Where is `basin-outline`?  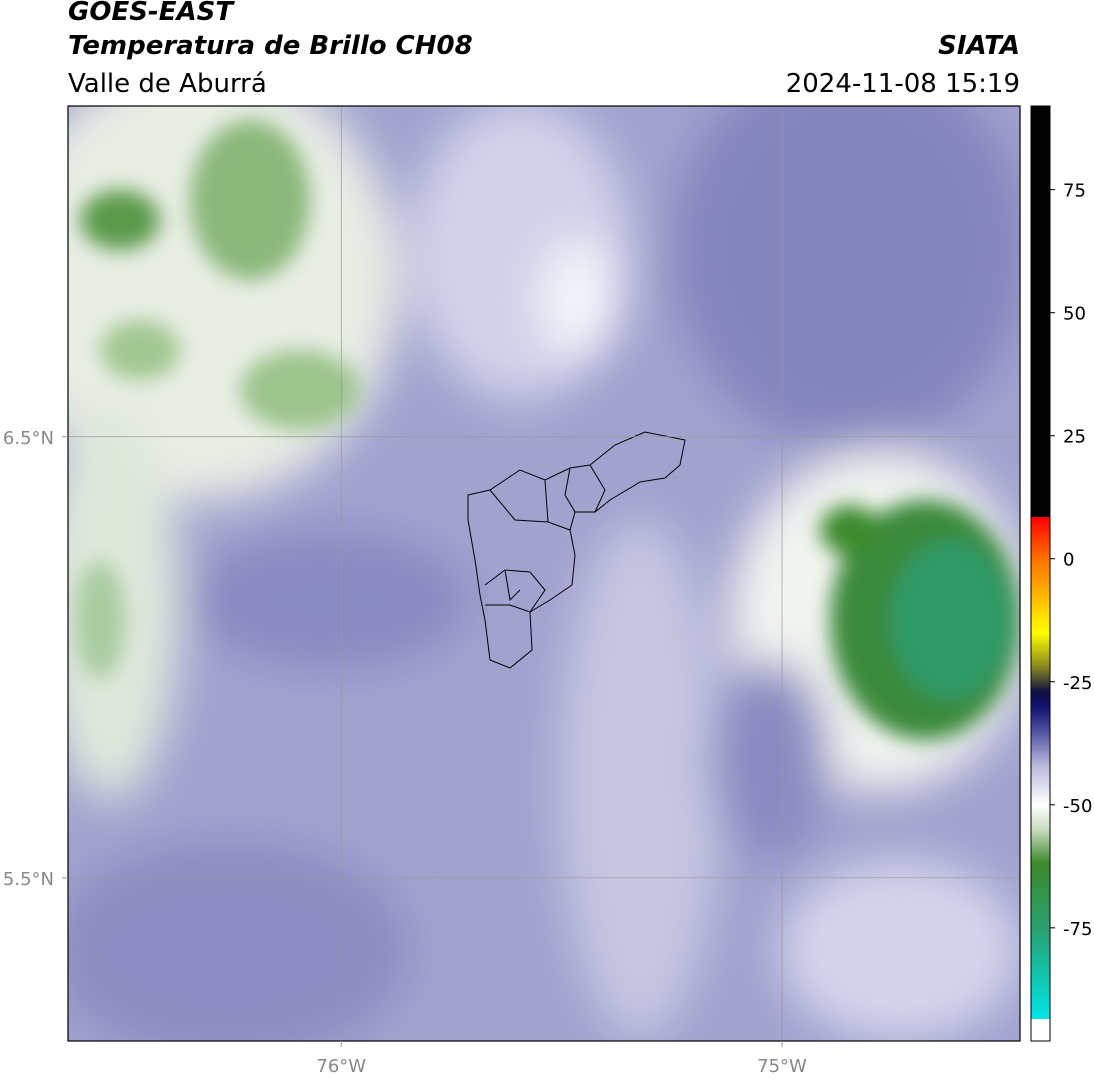 basin-outline is located at coordinates (576, 550).